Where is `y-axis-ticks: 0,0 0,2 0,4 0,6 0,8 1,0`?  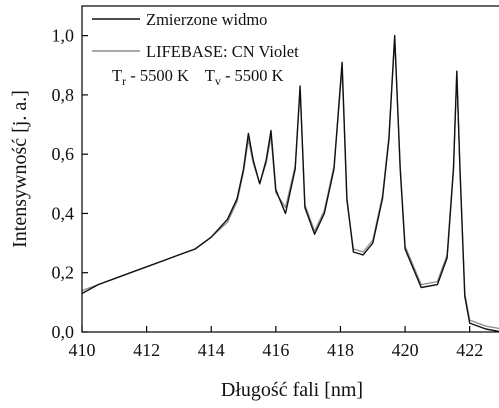 y-axis-ticks: 0,0 0,2 0,4 0,6 0,8 1,0 is located at coordinates (70, 184).